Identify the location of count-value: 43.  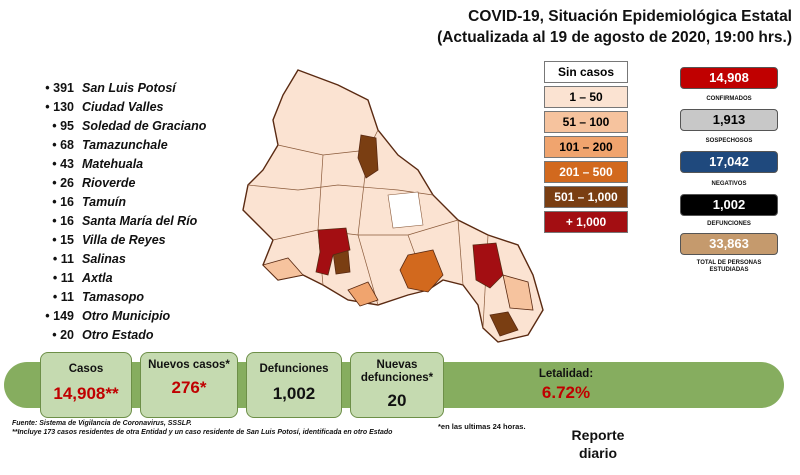
(67, 164).